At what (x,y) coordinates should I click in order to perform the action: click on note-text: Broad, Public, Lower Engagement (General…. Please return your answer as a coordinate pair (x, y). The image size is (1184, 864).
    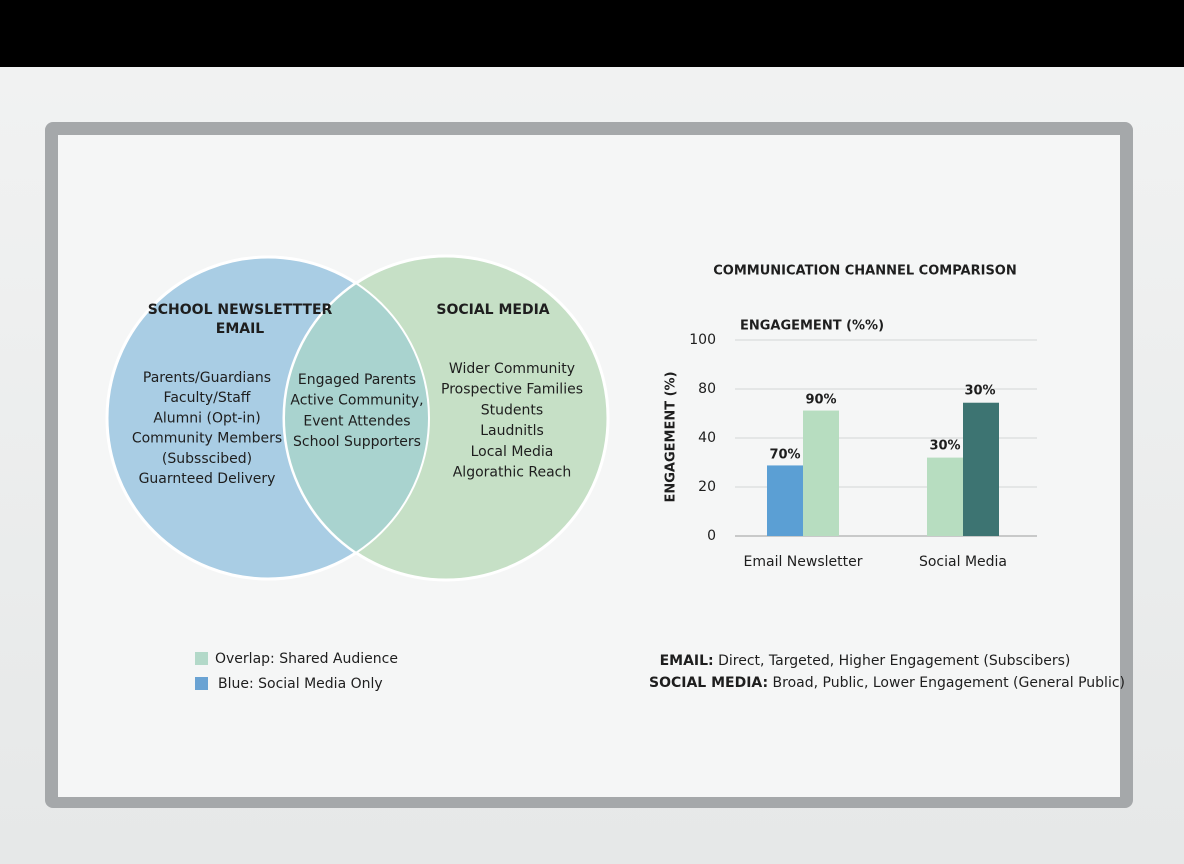
    Looking at the image, I should click on (946, 683).